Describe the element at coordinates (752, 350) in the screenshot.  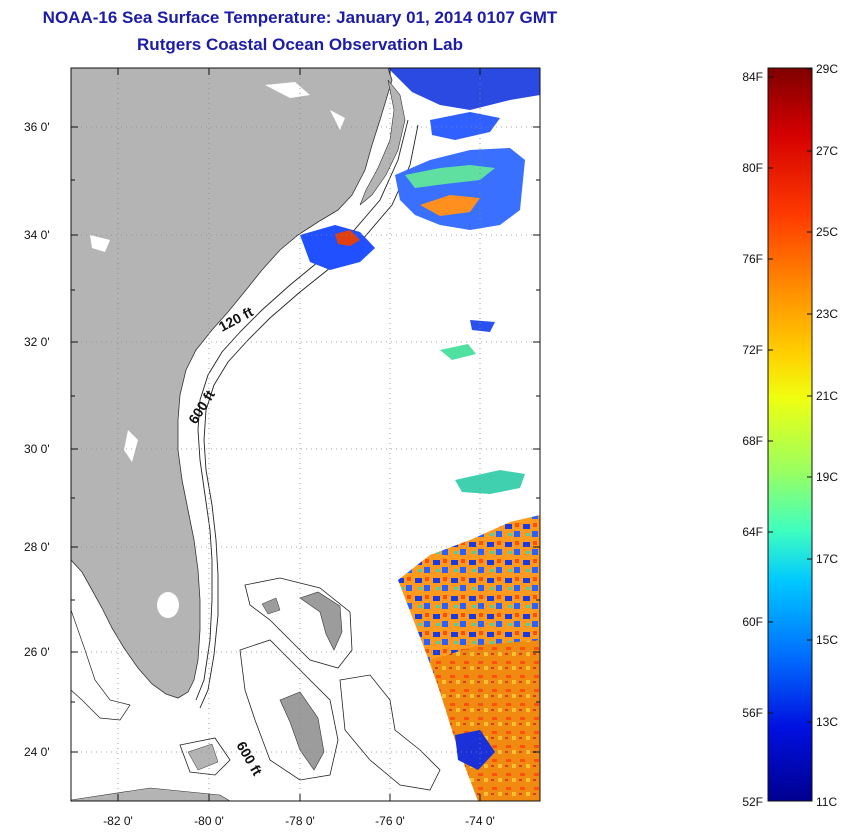
I see `colorbar-f-label: 72F` at that location.